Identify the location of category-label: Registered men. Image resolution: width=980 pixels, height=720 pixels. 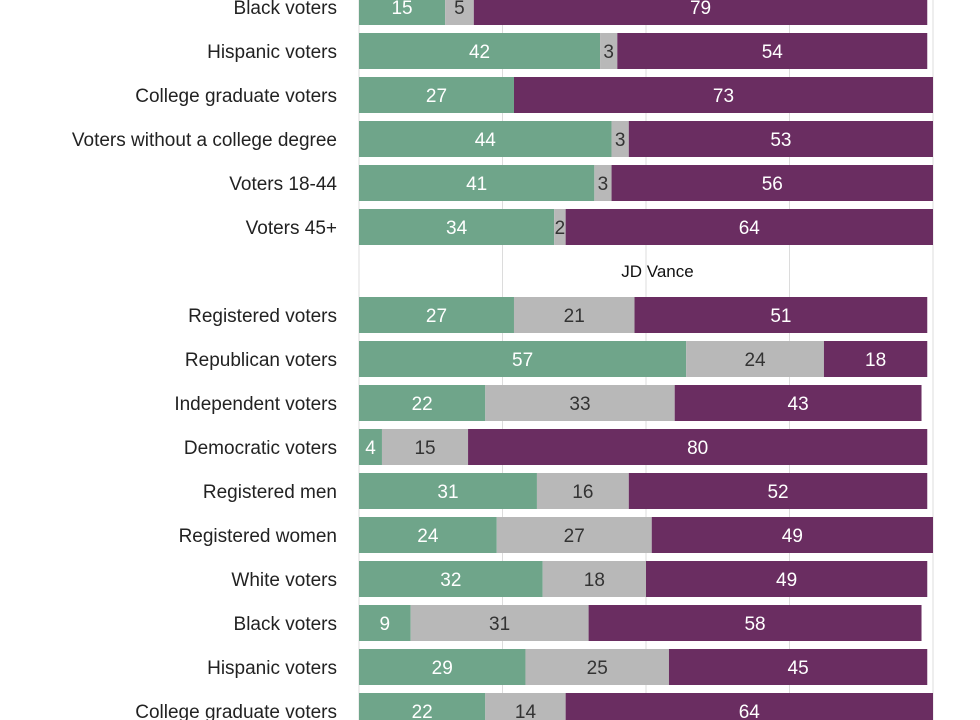
(270, 492).